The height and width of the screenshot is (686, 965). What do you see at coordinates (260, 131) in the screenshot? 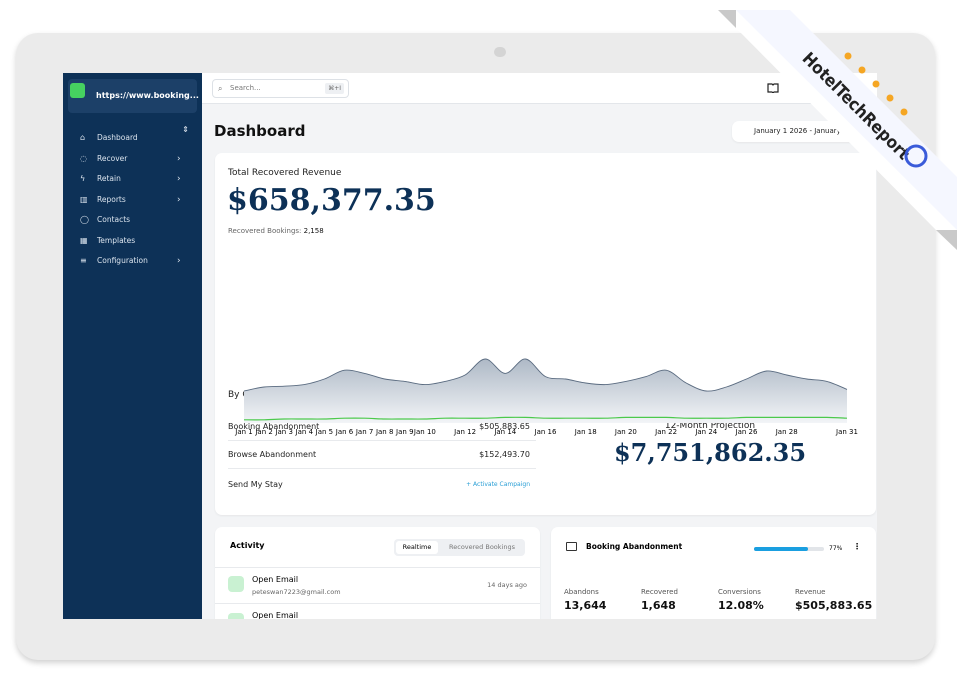
I see `page-title: Dashboard` at bounding box center [260, 131].